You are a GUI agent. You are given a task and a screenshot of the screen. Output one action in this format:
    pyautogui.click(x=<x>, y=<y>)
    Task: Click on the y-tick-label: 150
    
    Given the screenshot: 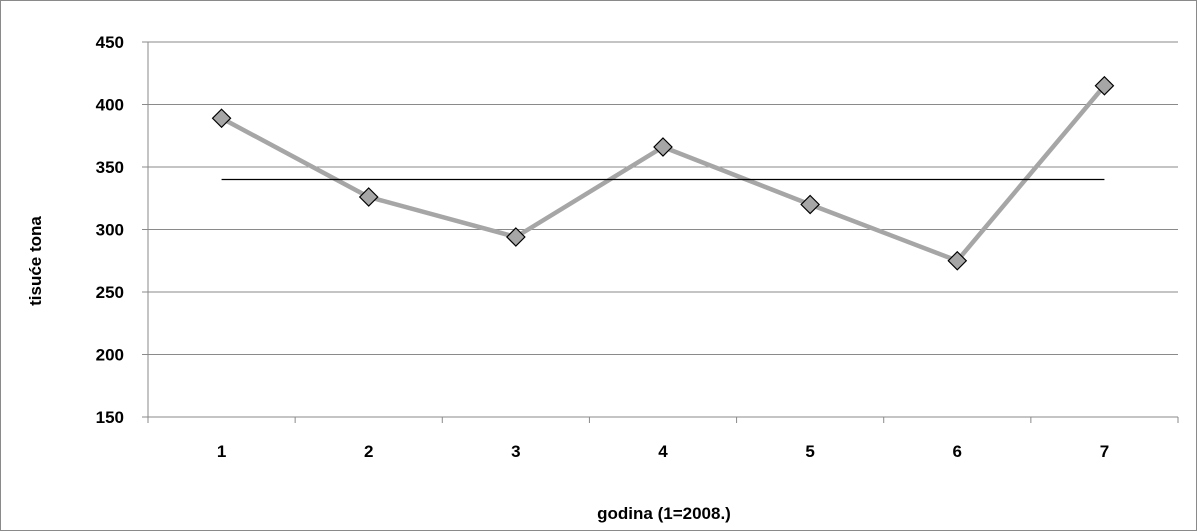 What is the action you would take?
    pyautogui.click(x=110, y=417)
    